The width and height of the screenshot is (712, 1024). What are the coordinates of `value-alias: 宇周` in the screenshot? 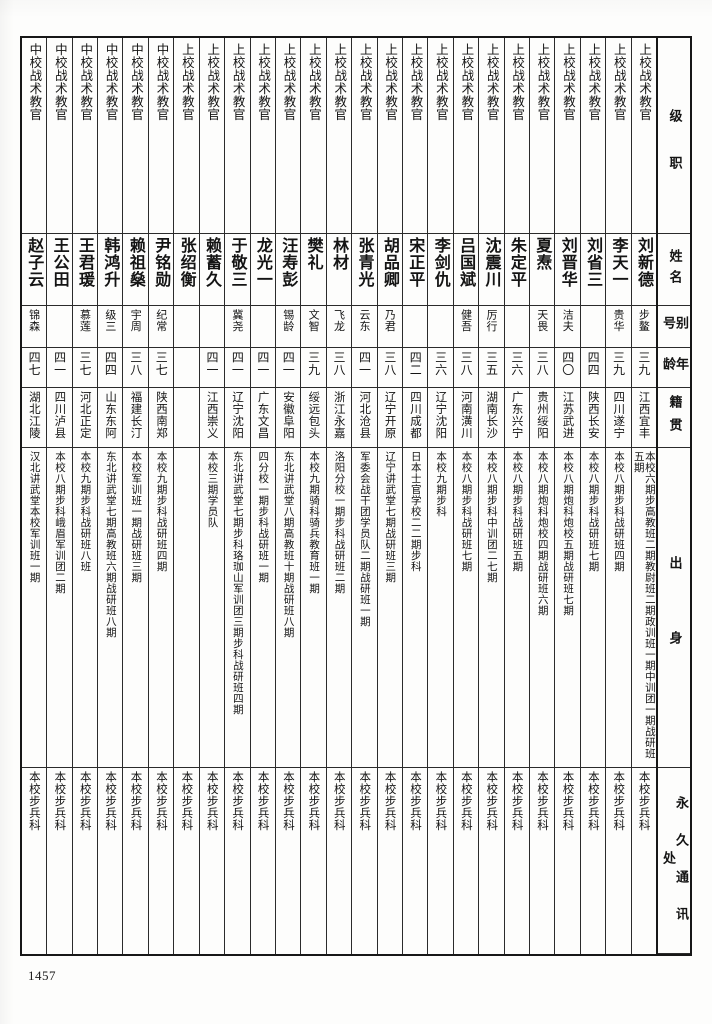 It's located at (136, 320).